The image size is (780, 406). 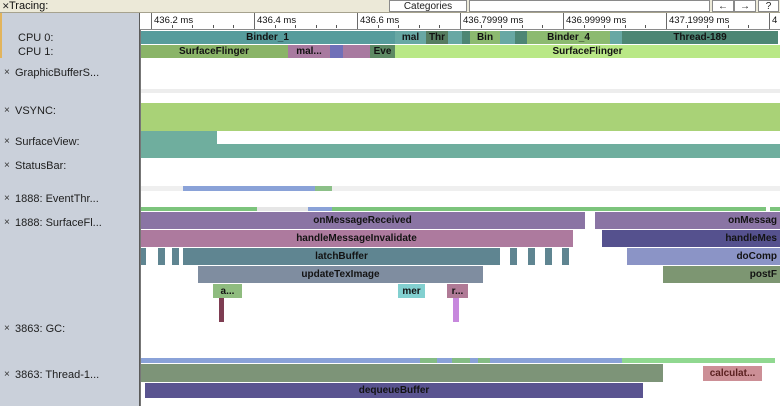 What do you see at coordinates (340, 274) in the screenshot?
I see `sf-updatetehimage: updateTexImage` at bounding box center [340, 274].